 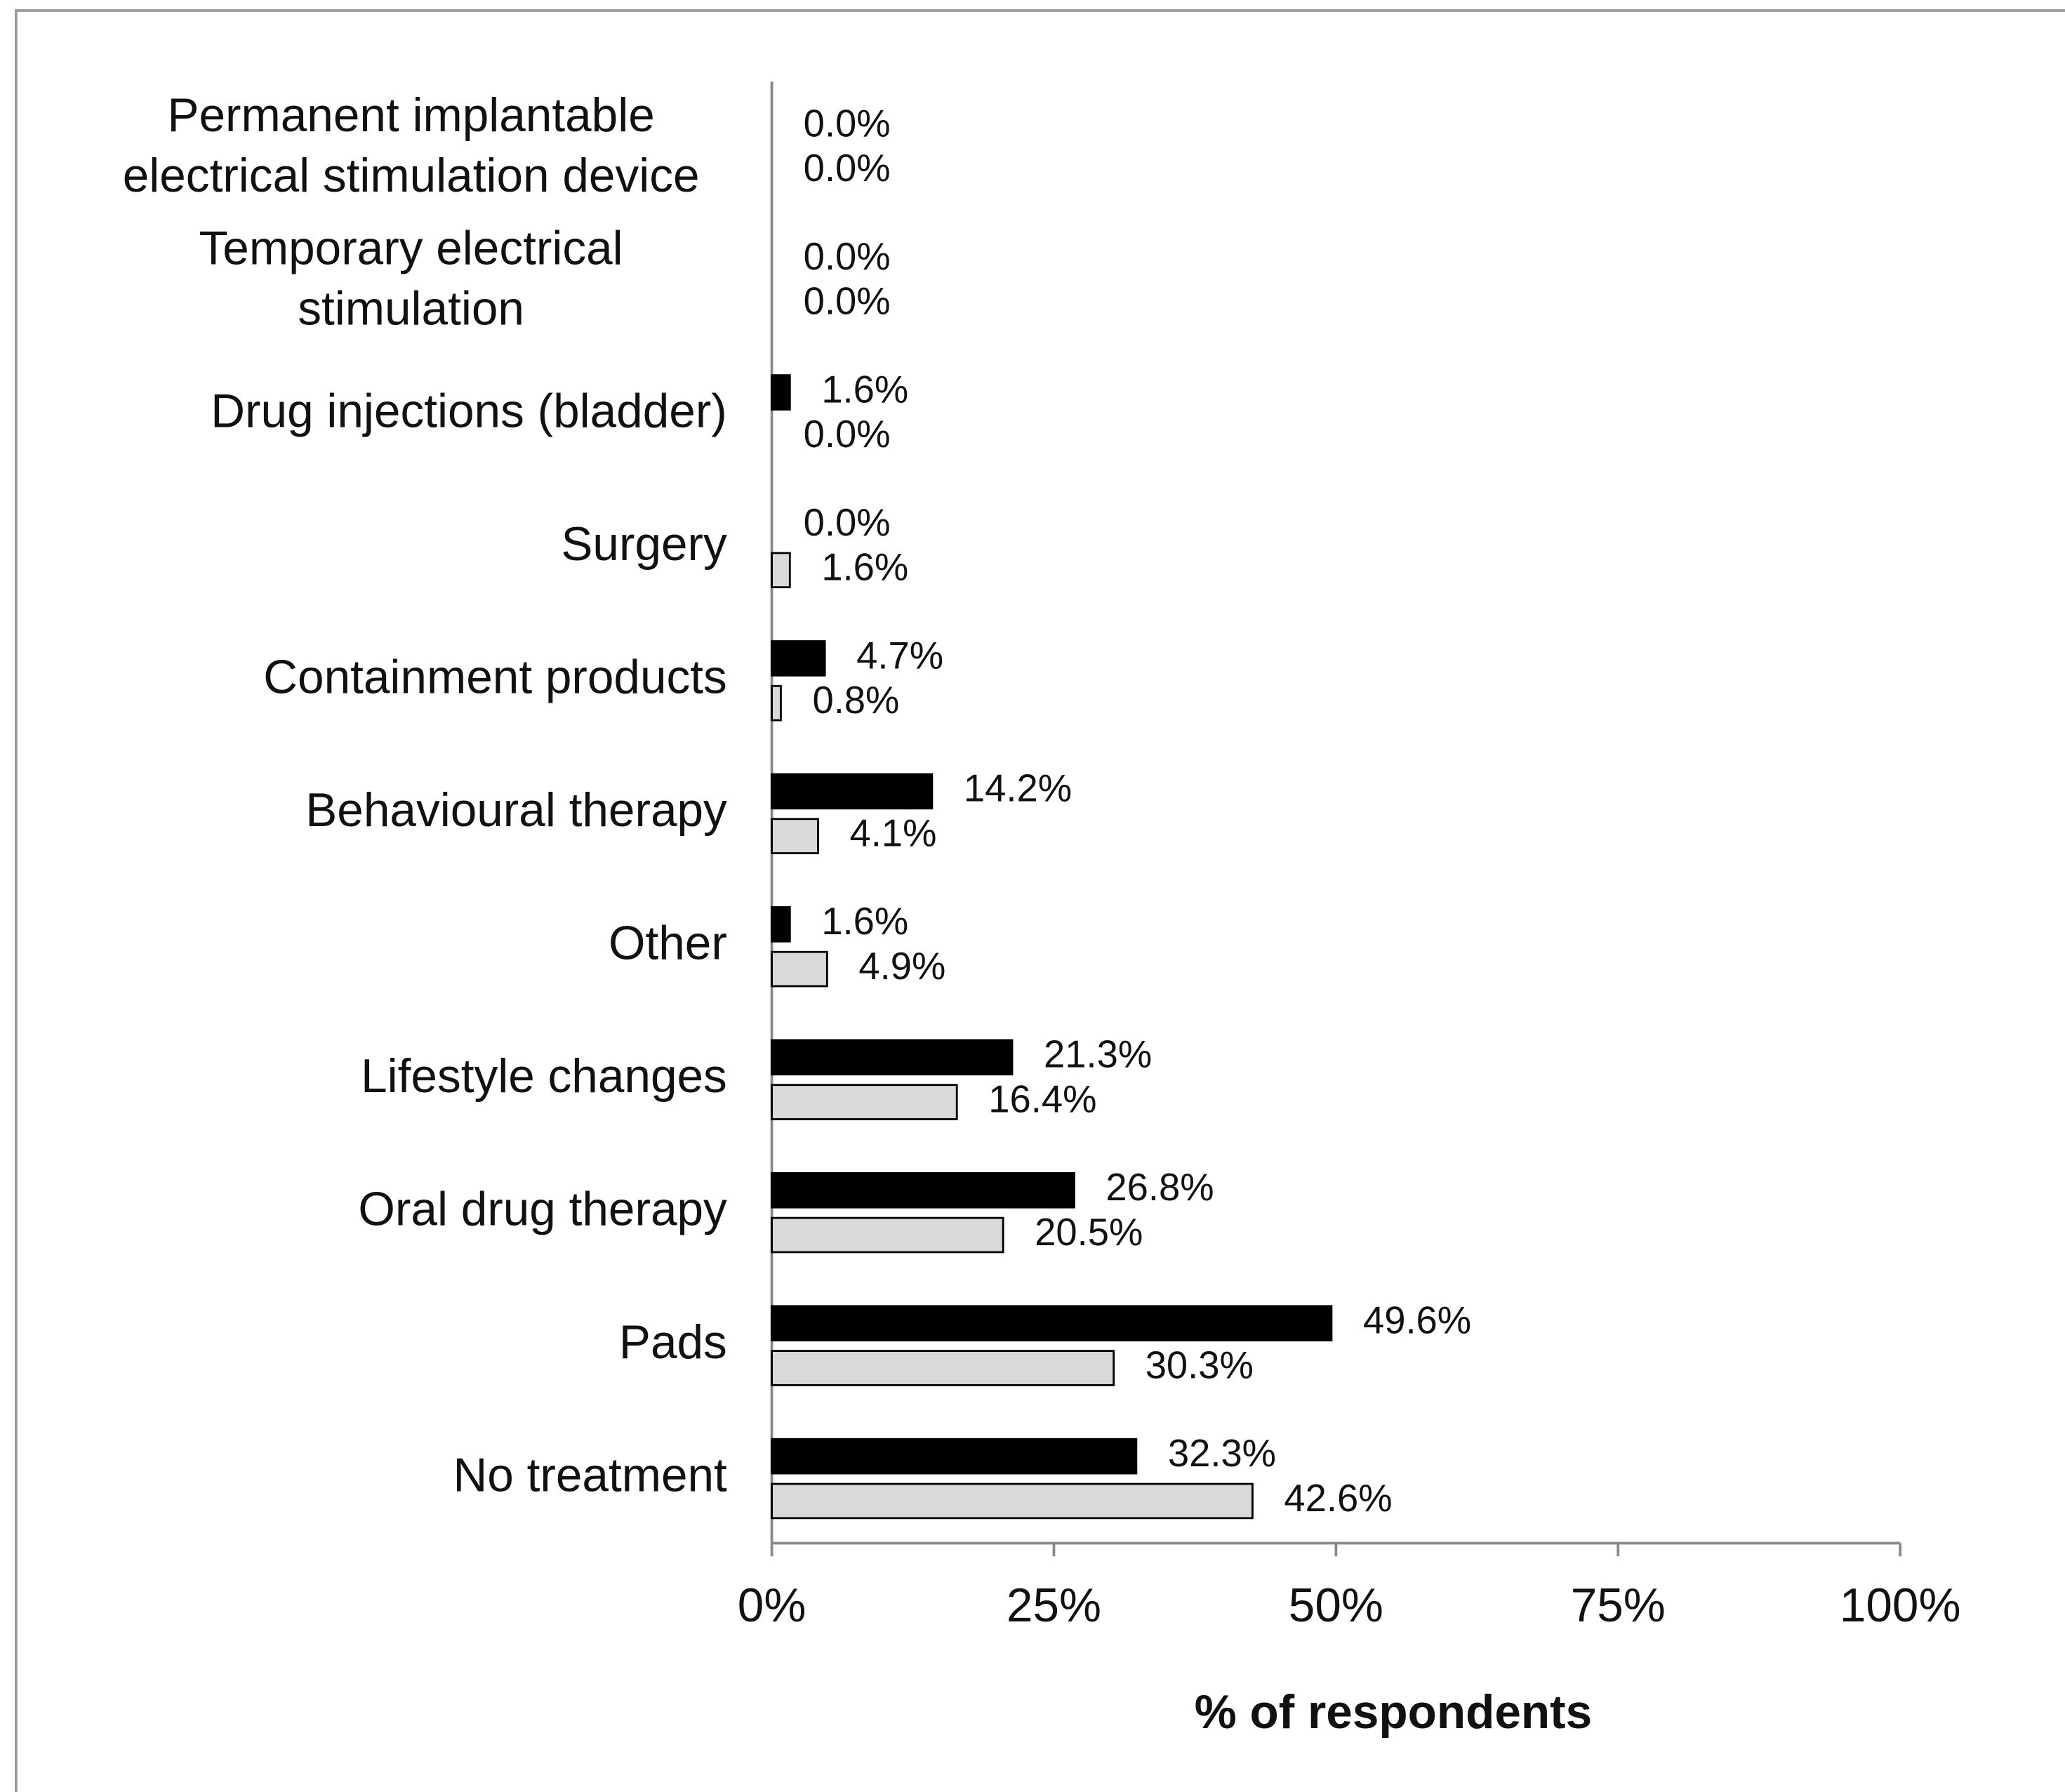 What do you see at coordinates (411, 279) in the screenshot?
I see `category-label: Temporary electrical stimulation` at bounding box center [411, 279].